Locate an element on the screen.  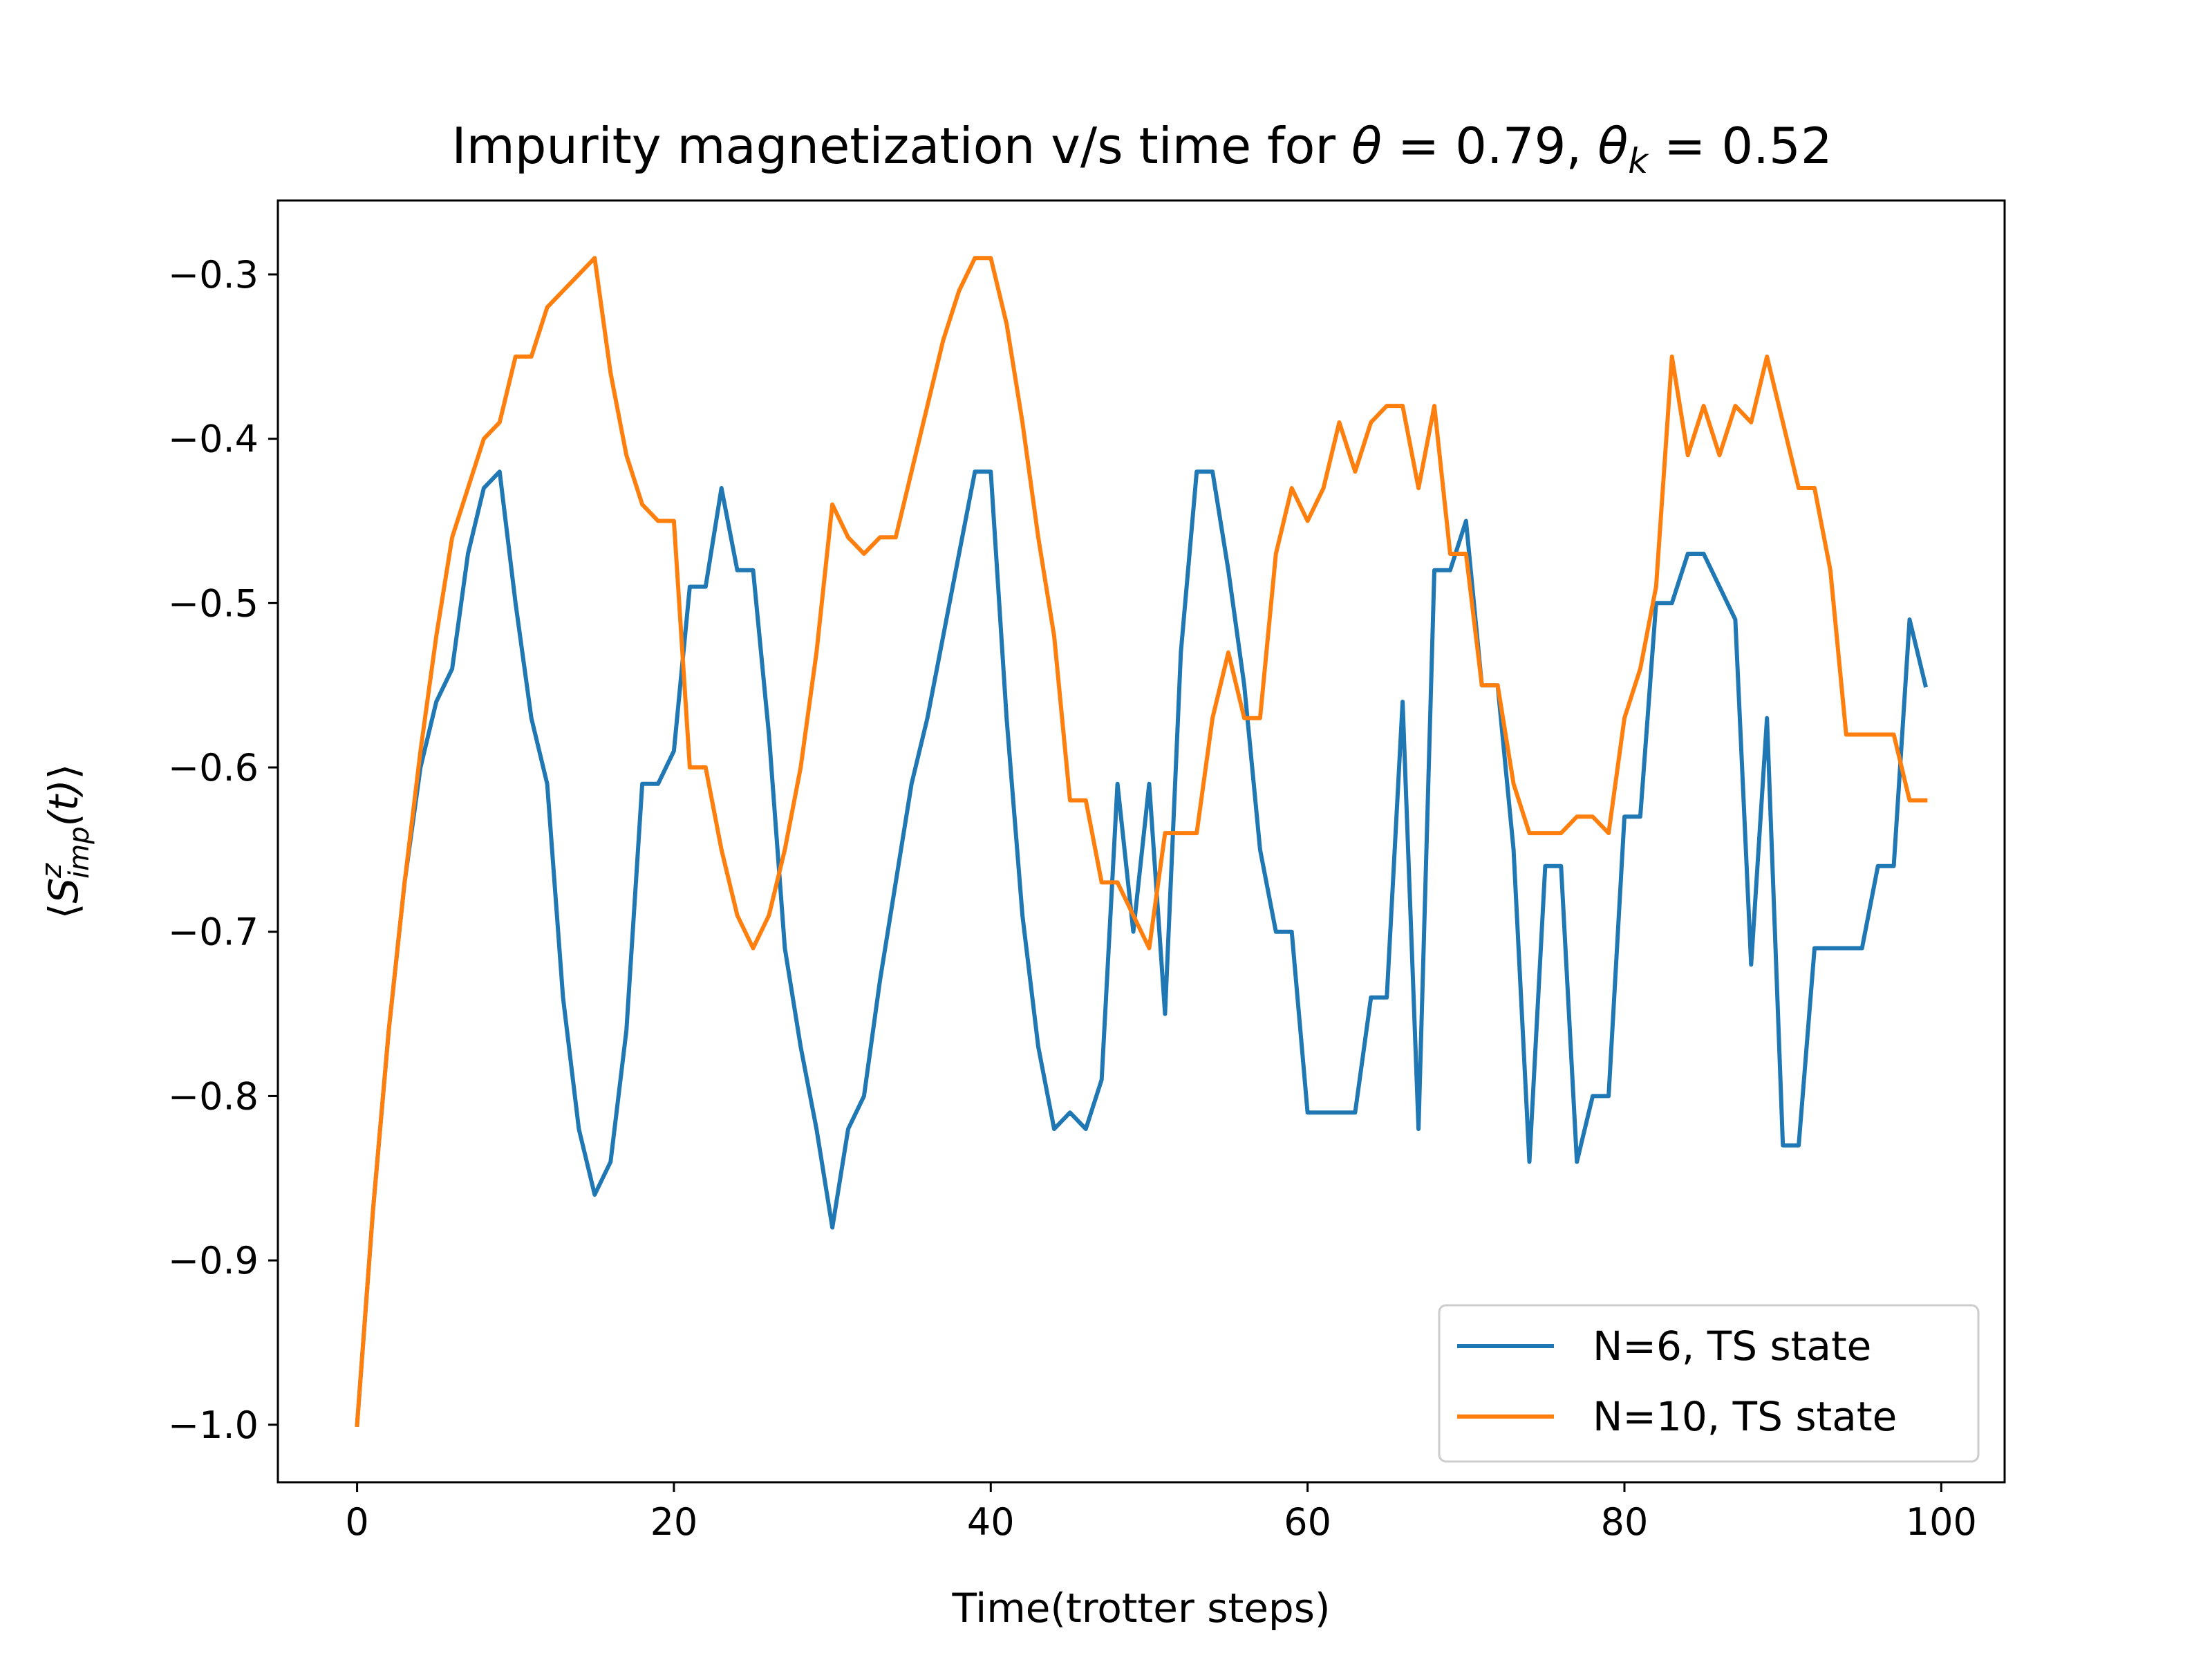
y-tick-label: −0.7 is located at coordinates (214, 933).